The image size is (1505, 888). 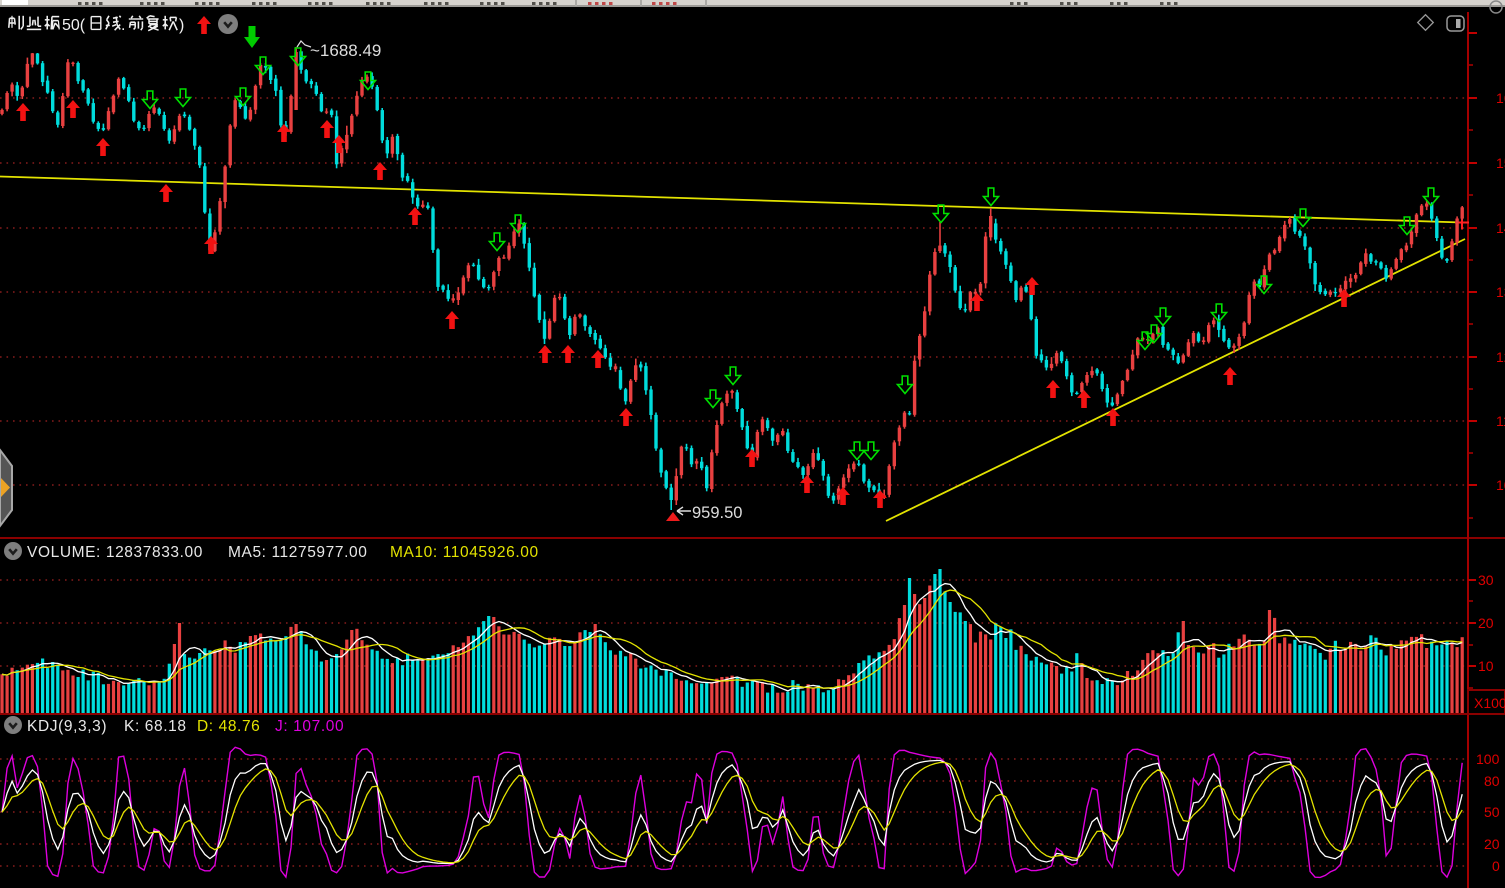 I want to click on svg-text: MA10: 11045926.00, so click(x=464, y=552).